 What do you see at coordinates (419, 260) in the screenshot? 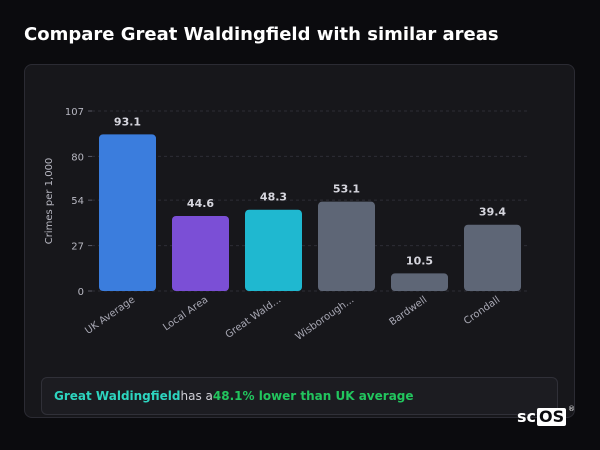
I see `bar-value-label: 10.5` at bounding box center [419, 260].